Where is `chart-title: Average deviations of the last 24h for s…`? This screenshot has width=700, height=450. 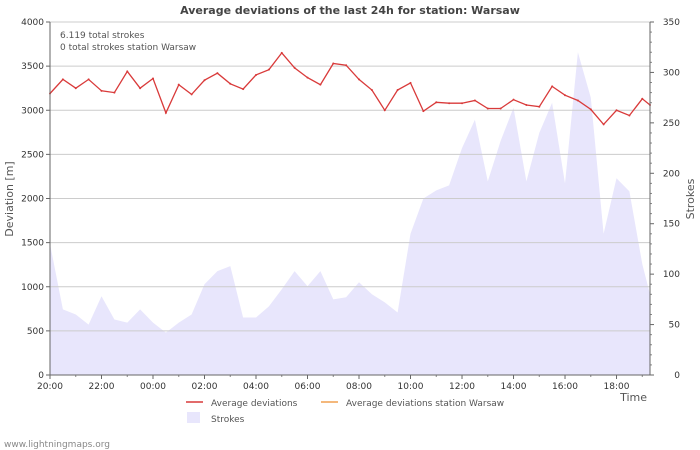 chart-title: Average deviations of the last 24h for s… is located at coordinates (350, 10).